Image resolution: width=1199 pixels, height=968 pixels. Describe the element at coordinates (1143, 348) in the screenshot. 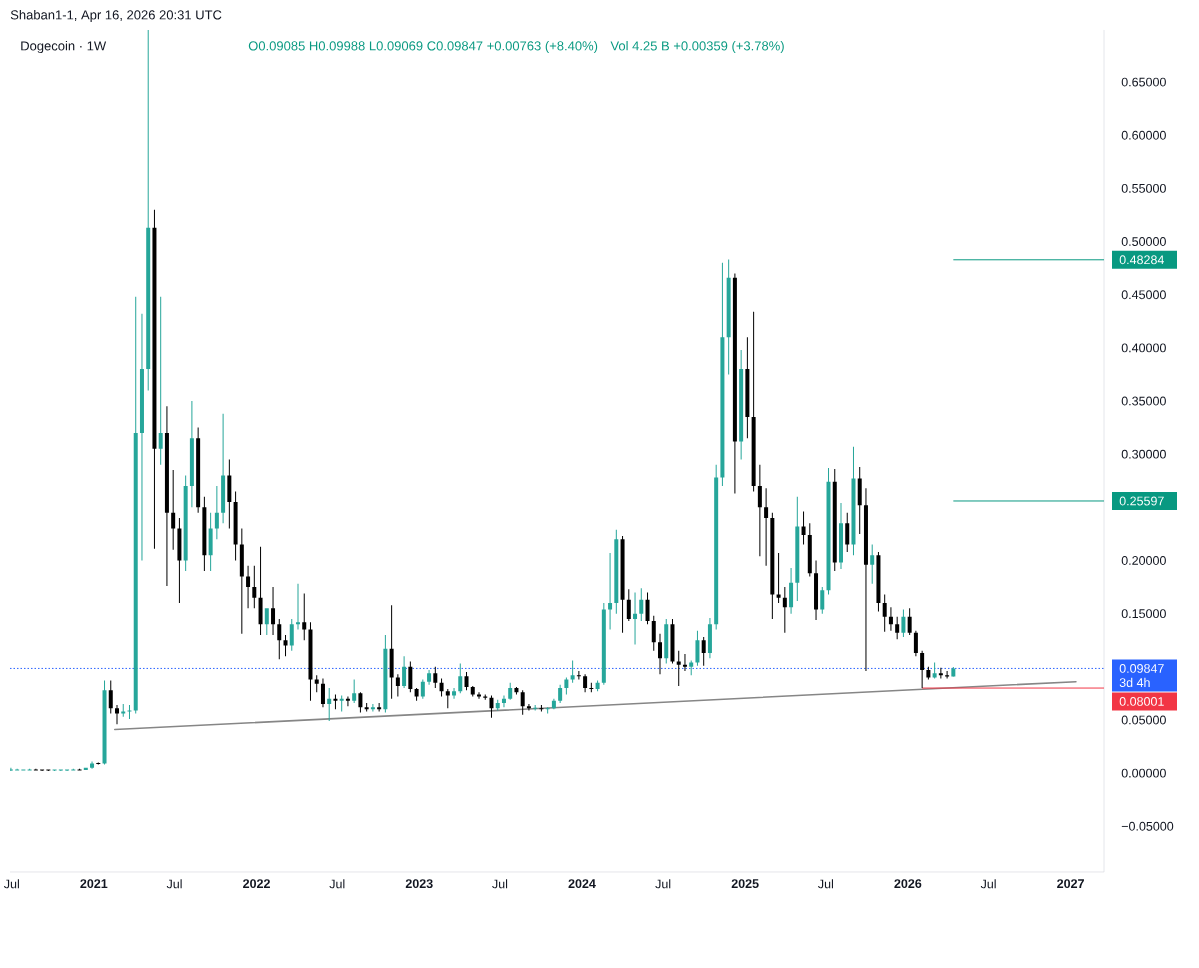

I see `y-tick-label: 0.40000` at that location.